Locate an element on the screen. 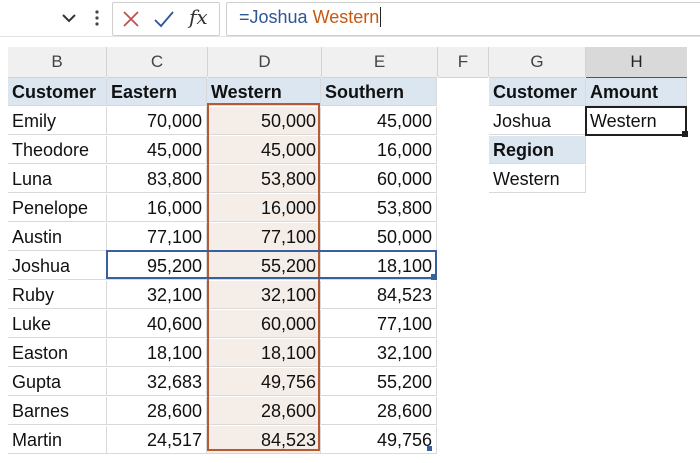 The image size is (700, 463). table-header-western: Western is located at coordinates (264, 92).